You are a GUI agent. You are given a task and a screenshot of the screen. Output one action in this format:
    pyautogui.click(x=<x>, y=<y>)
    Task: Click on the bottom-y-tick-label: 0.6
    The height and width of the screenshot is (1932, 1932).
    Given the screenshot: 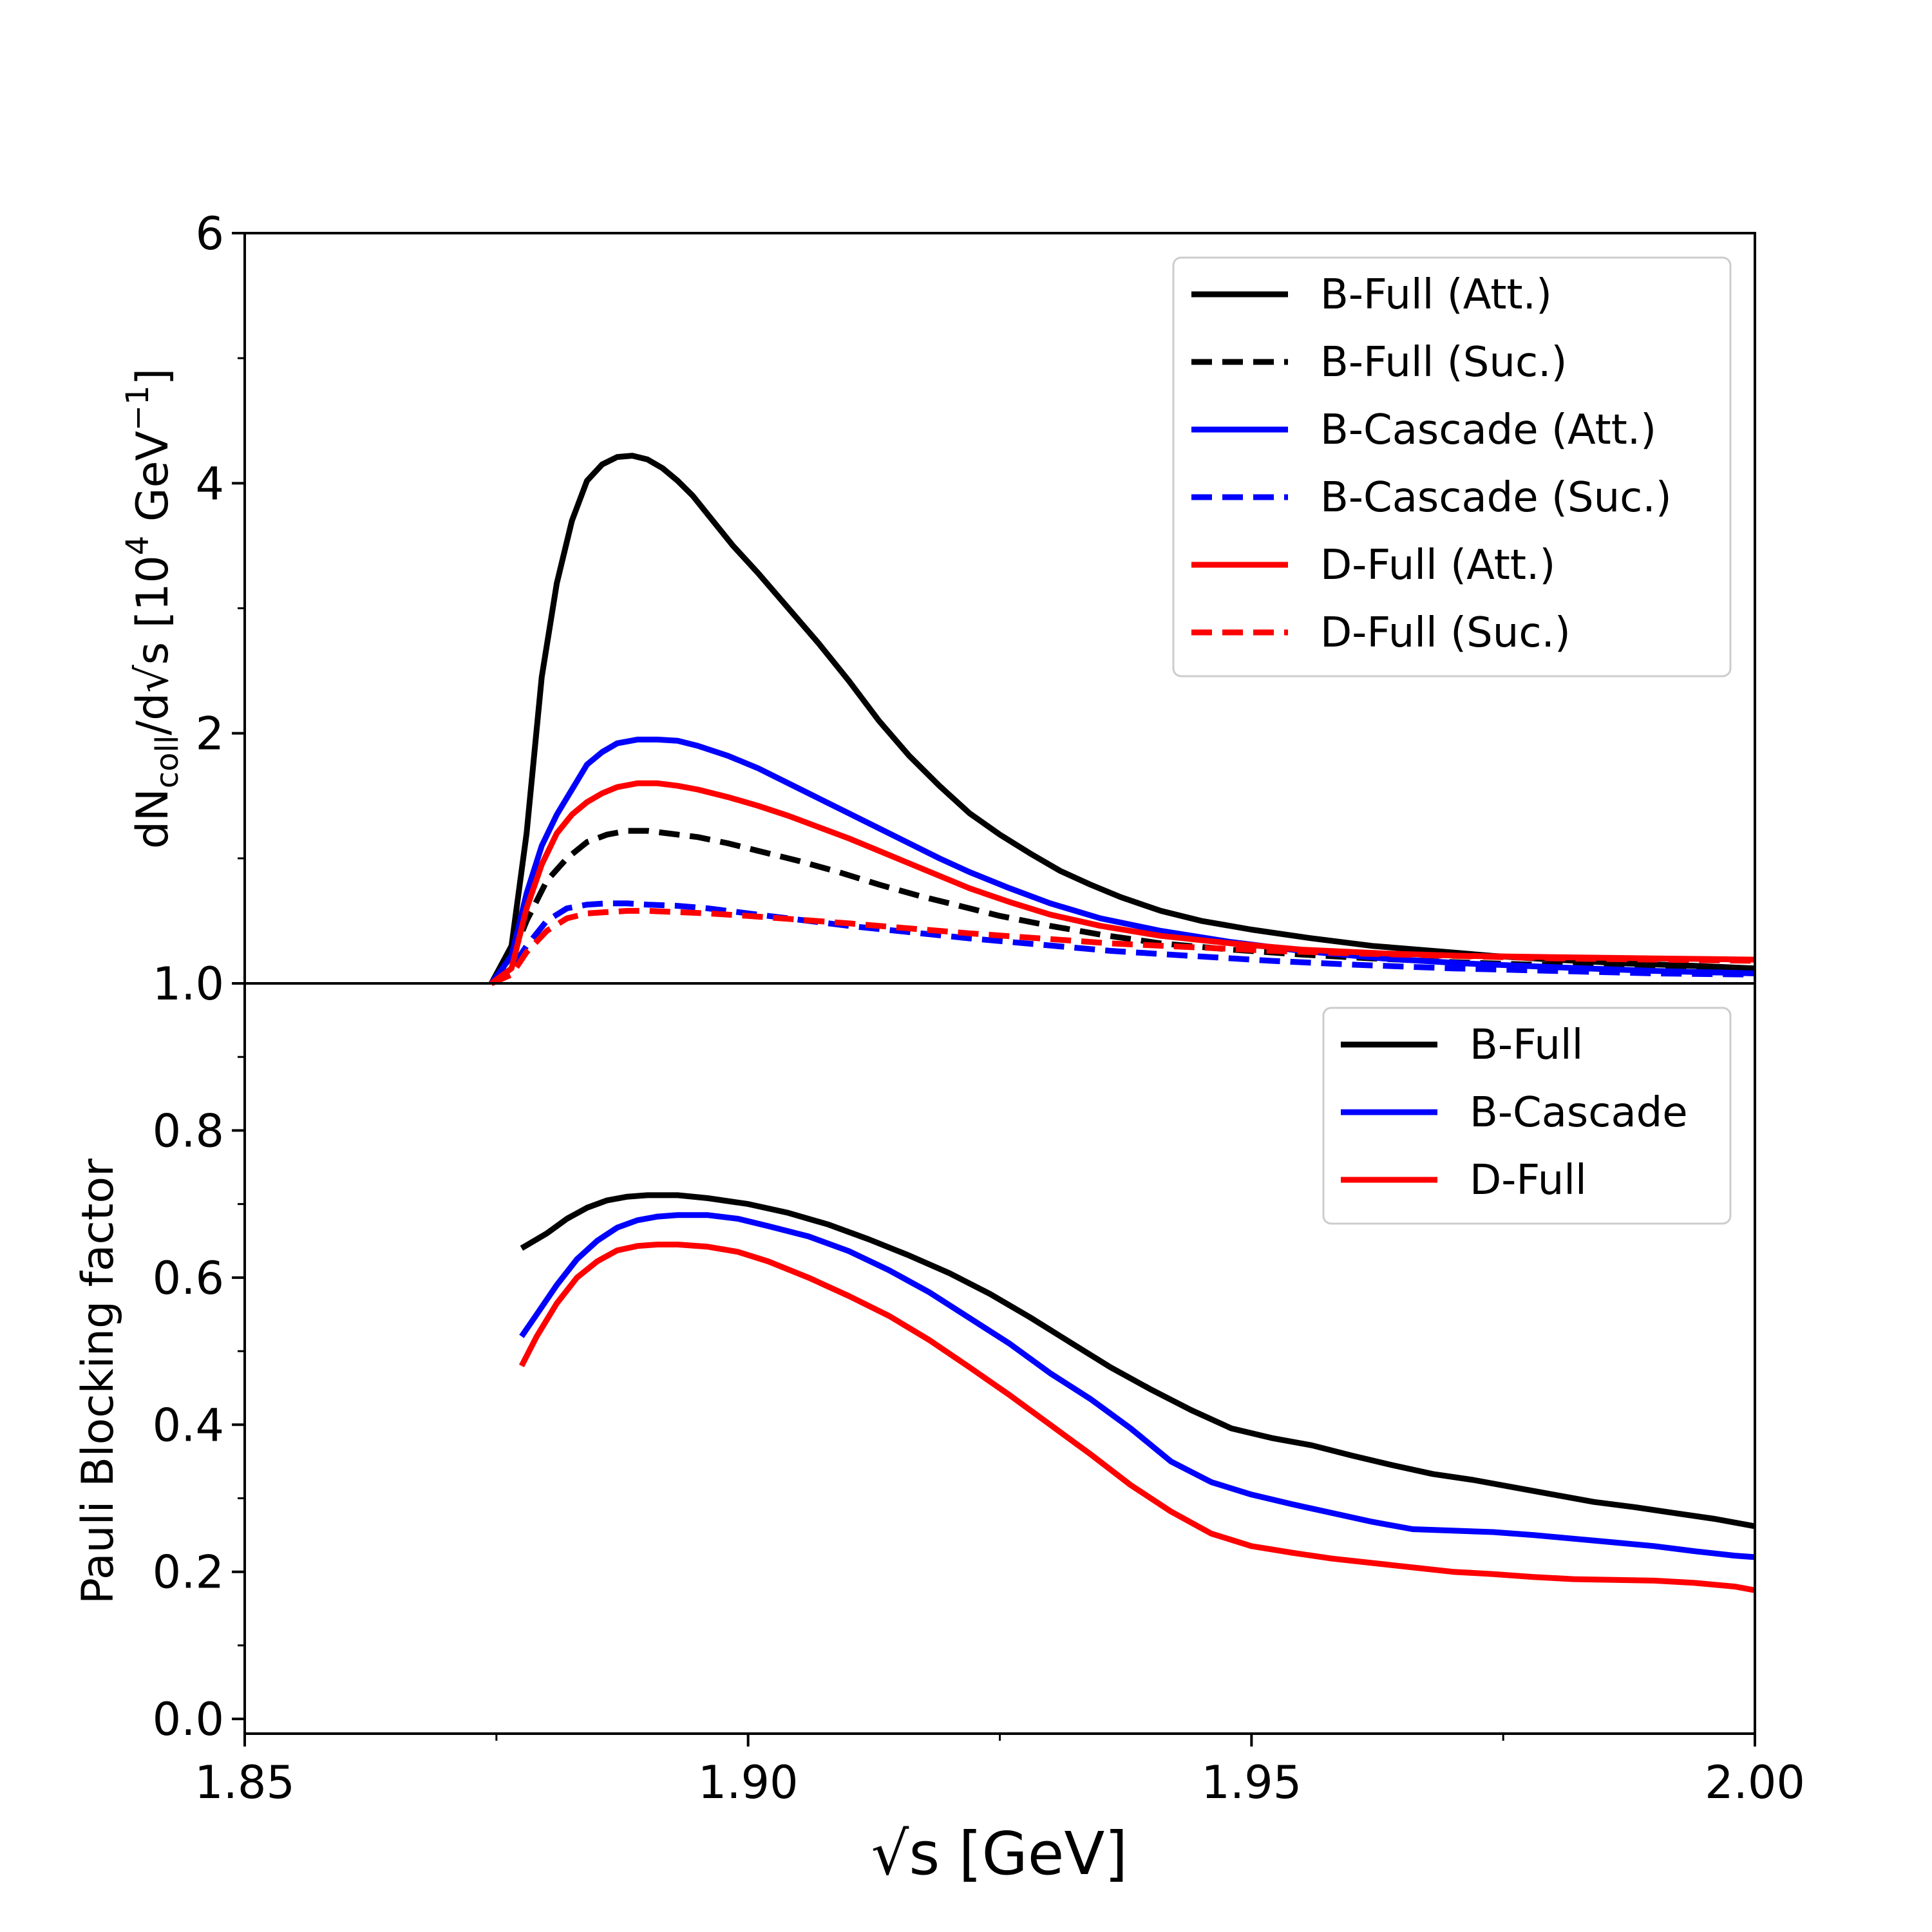 What is the action you would take?
    pyautogui.click(x=189, y=1278)
    